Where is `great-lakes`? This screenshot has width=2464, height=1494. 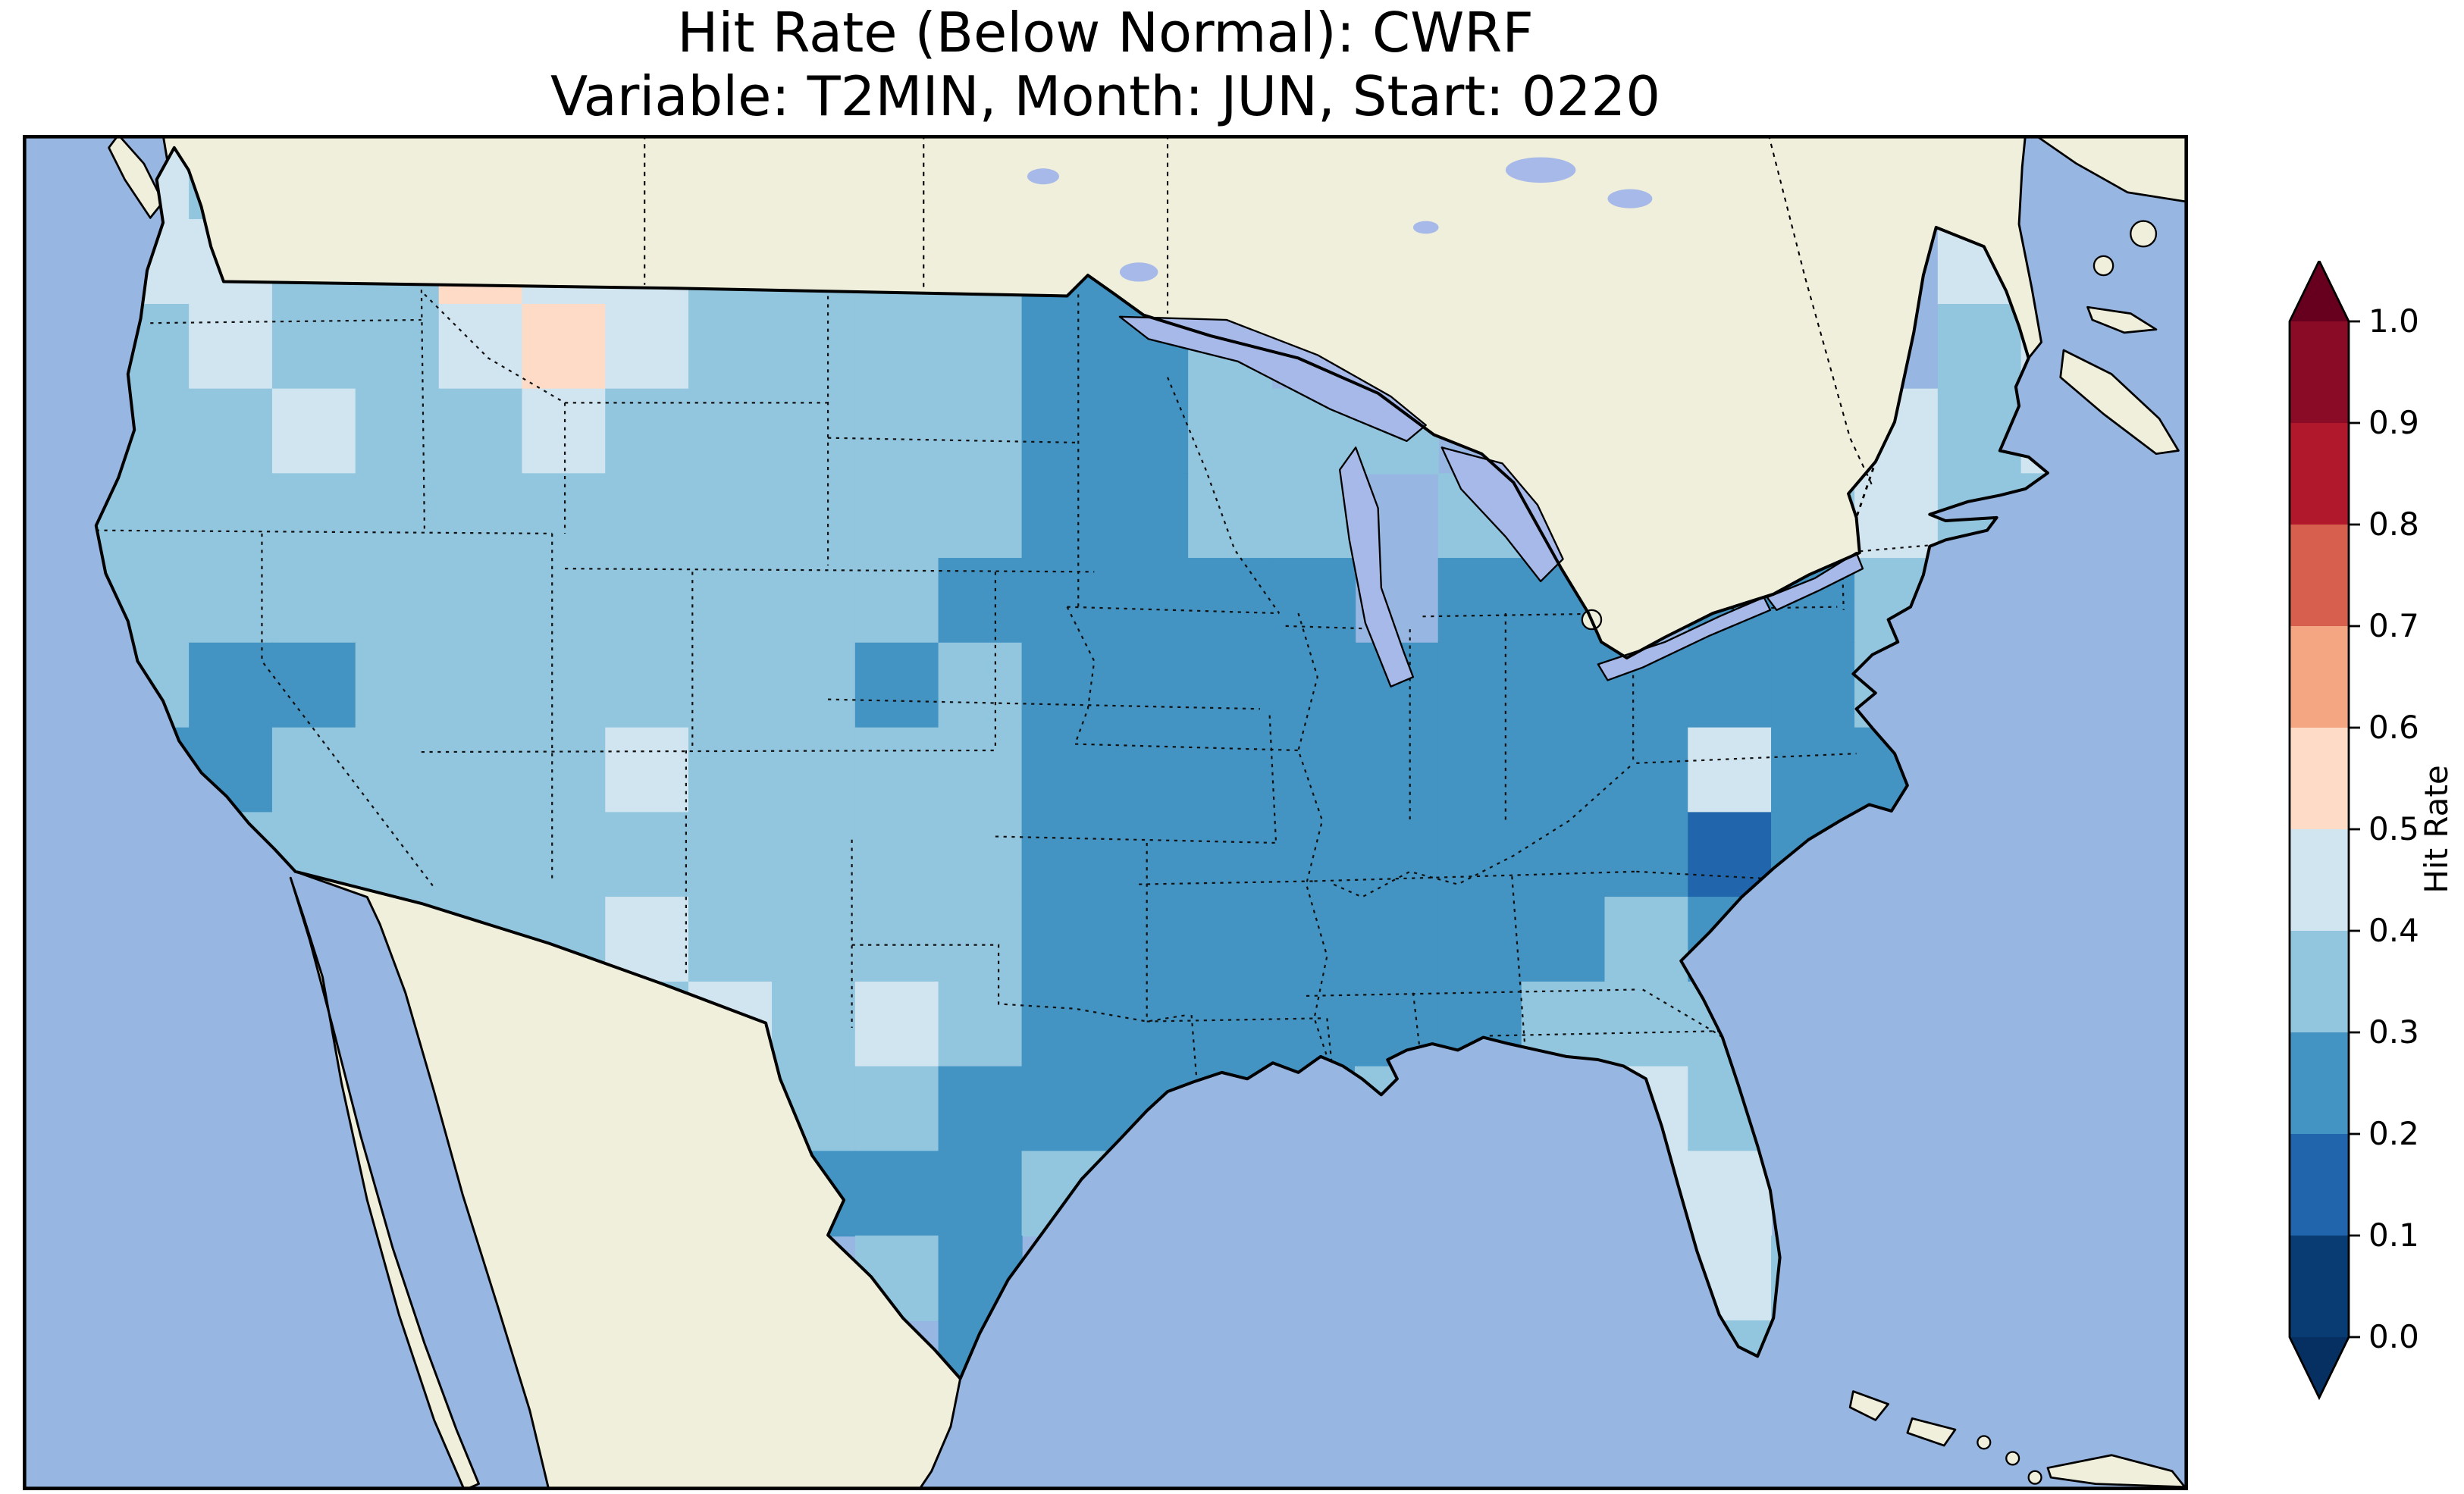
great-lakes is located at coordinates (1446, 422).